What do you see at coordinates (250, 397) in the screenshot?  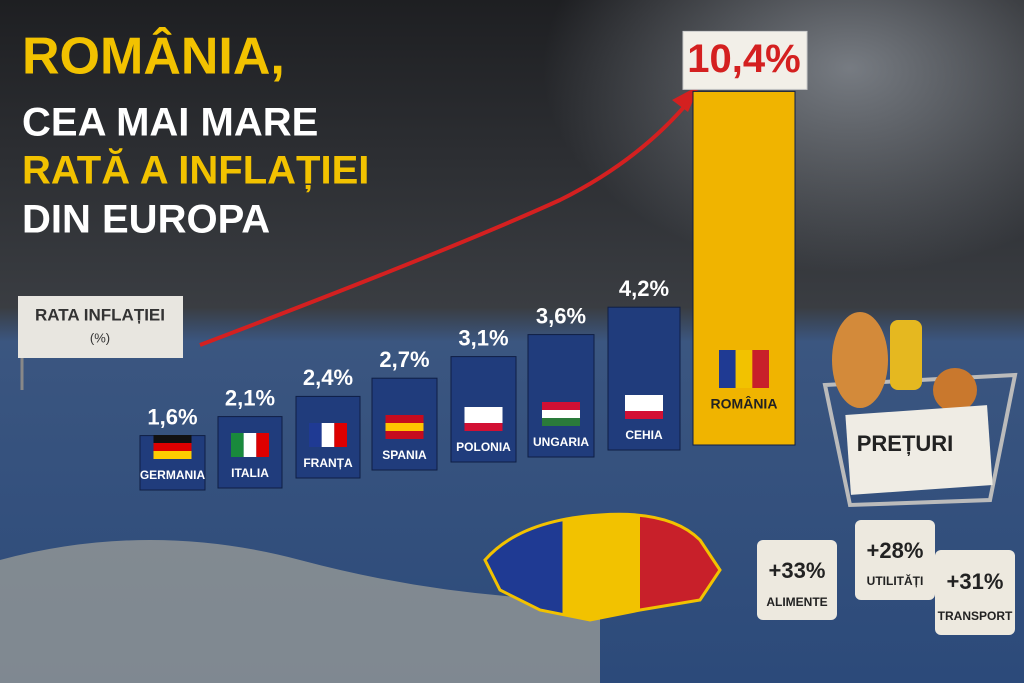 I see `value-label: 2,1%` at bounding box center [250, 397].